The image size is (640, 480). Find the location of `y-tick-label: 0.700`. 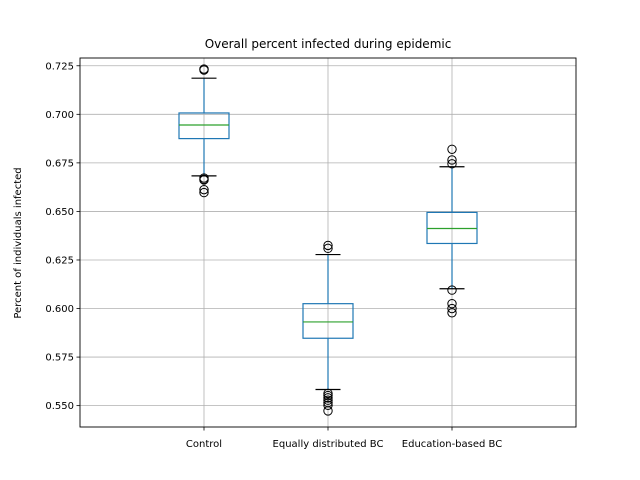

y-tick-label: 0.700 is located at coordinates (59, 115).